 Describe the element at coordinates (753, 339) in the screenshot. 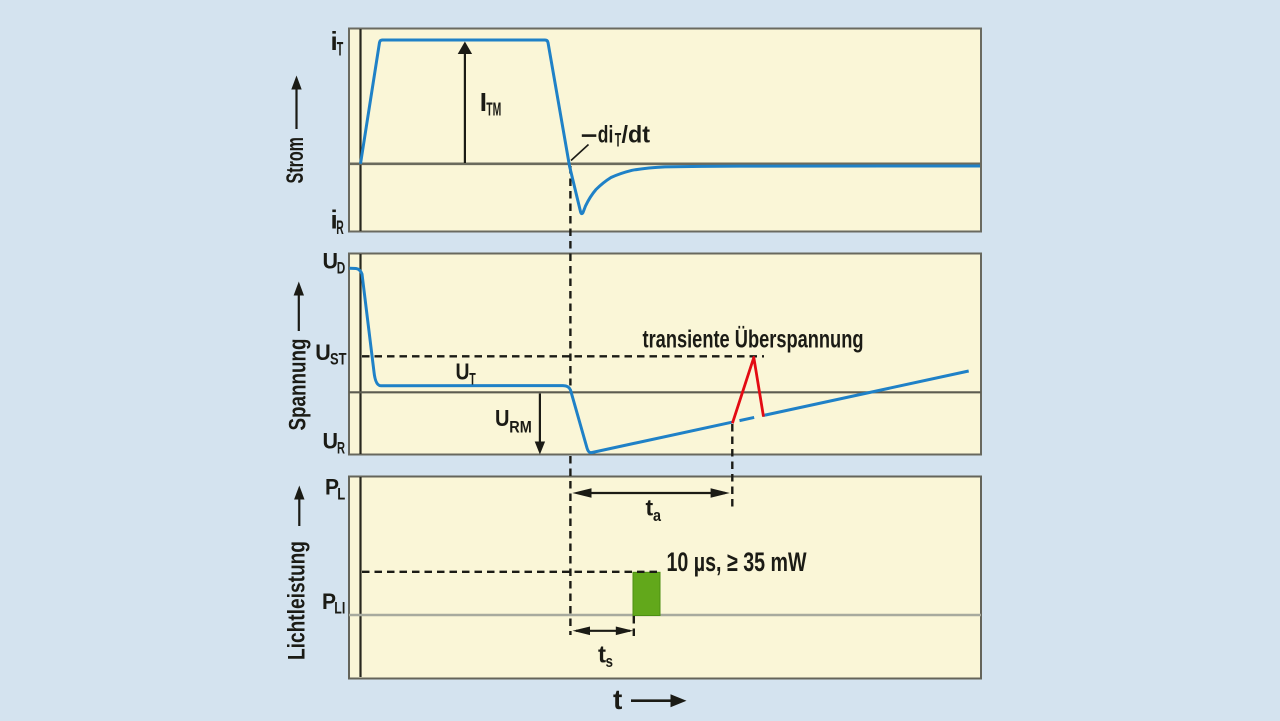

I see `svg-text: transiente Überspannung` at that location.